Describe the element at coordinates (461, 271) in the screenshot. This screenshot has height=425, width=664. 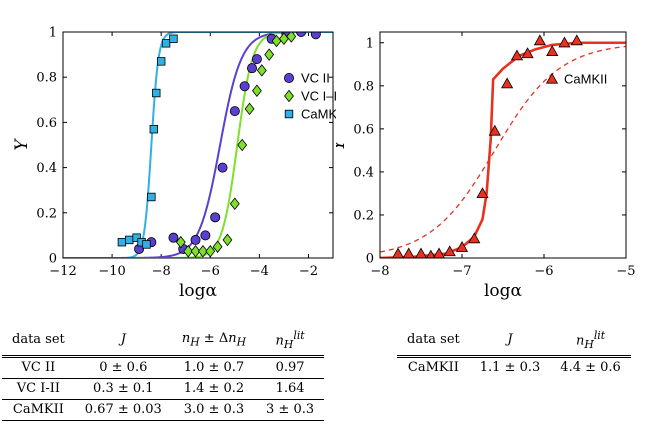
I see `x-tick-label: −7` at that location.